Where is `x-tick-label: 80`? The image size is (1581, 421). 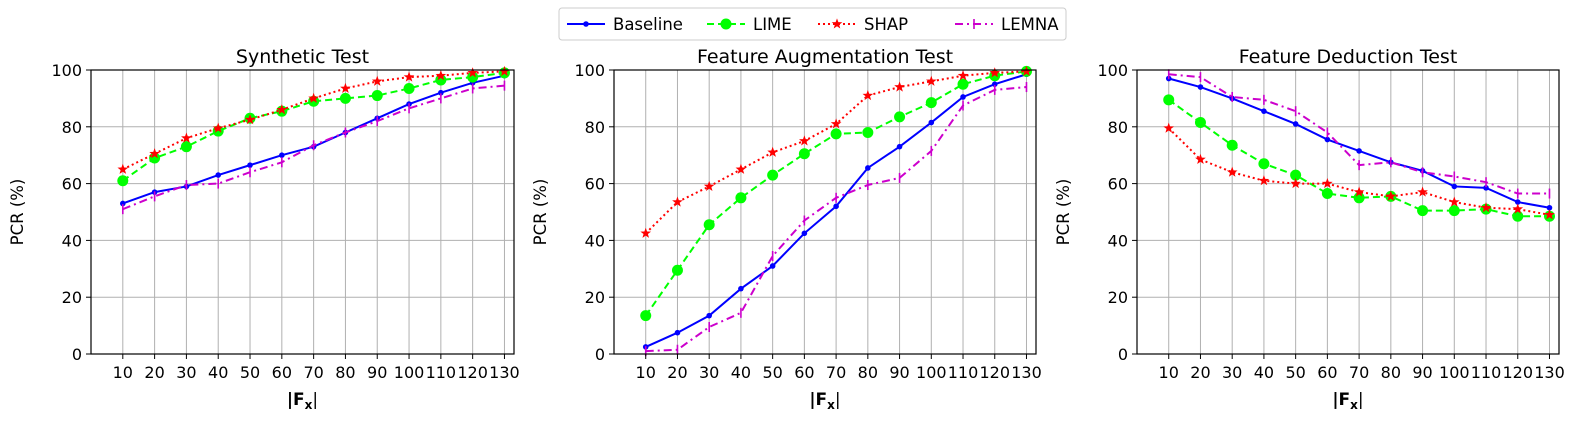
x-tick-label: 80 is located at coordinates (868, 372).